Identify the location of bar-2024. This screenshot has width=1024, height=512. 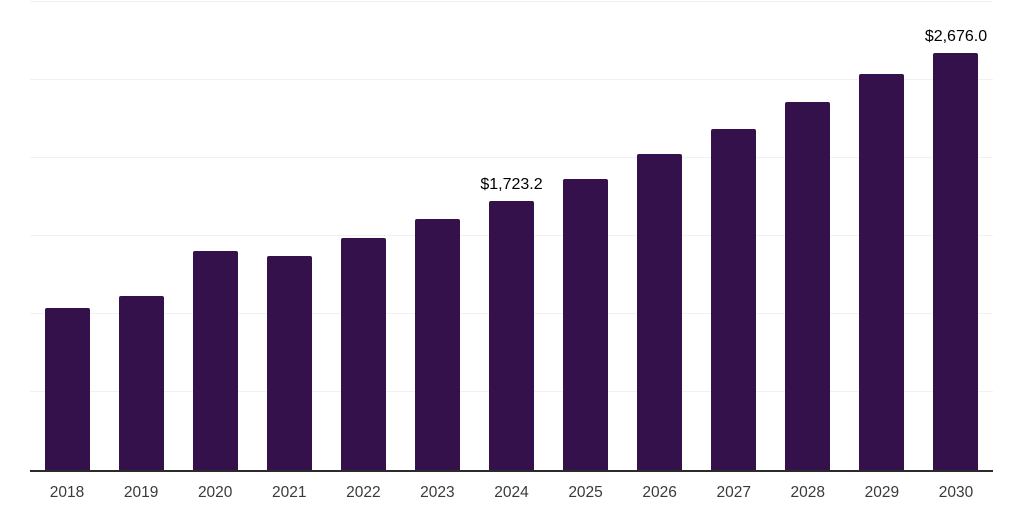
(511, 335).